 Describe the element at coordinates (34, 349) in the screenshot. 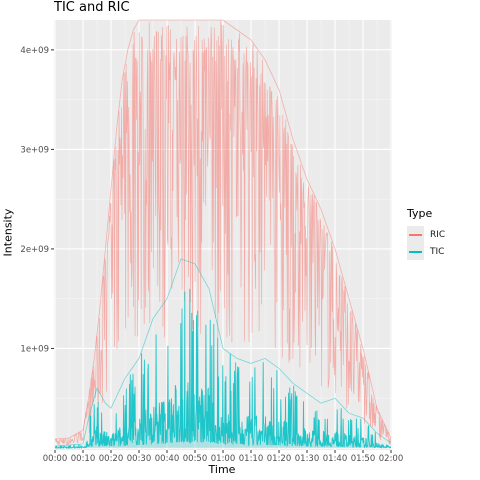

I see `y-tick-label: 1e+09` at that location.